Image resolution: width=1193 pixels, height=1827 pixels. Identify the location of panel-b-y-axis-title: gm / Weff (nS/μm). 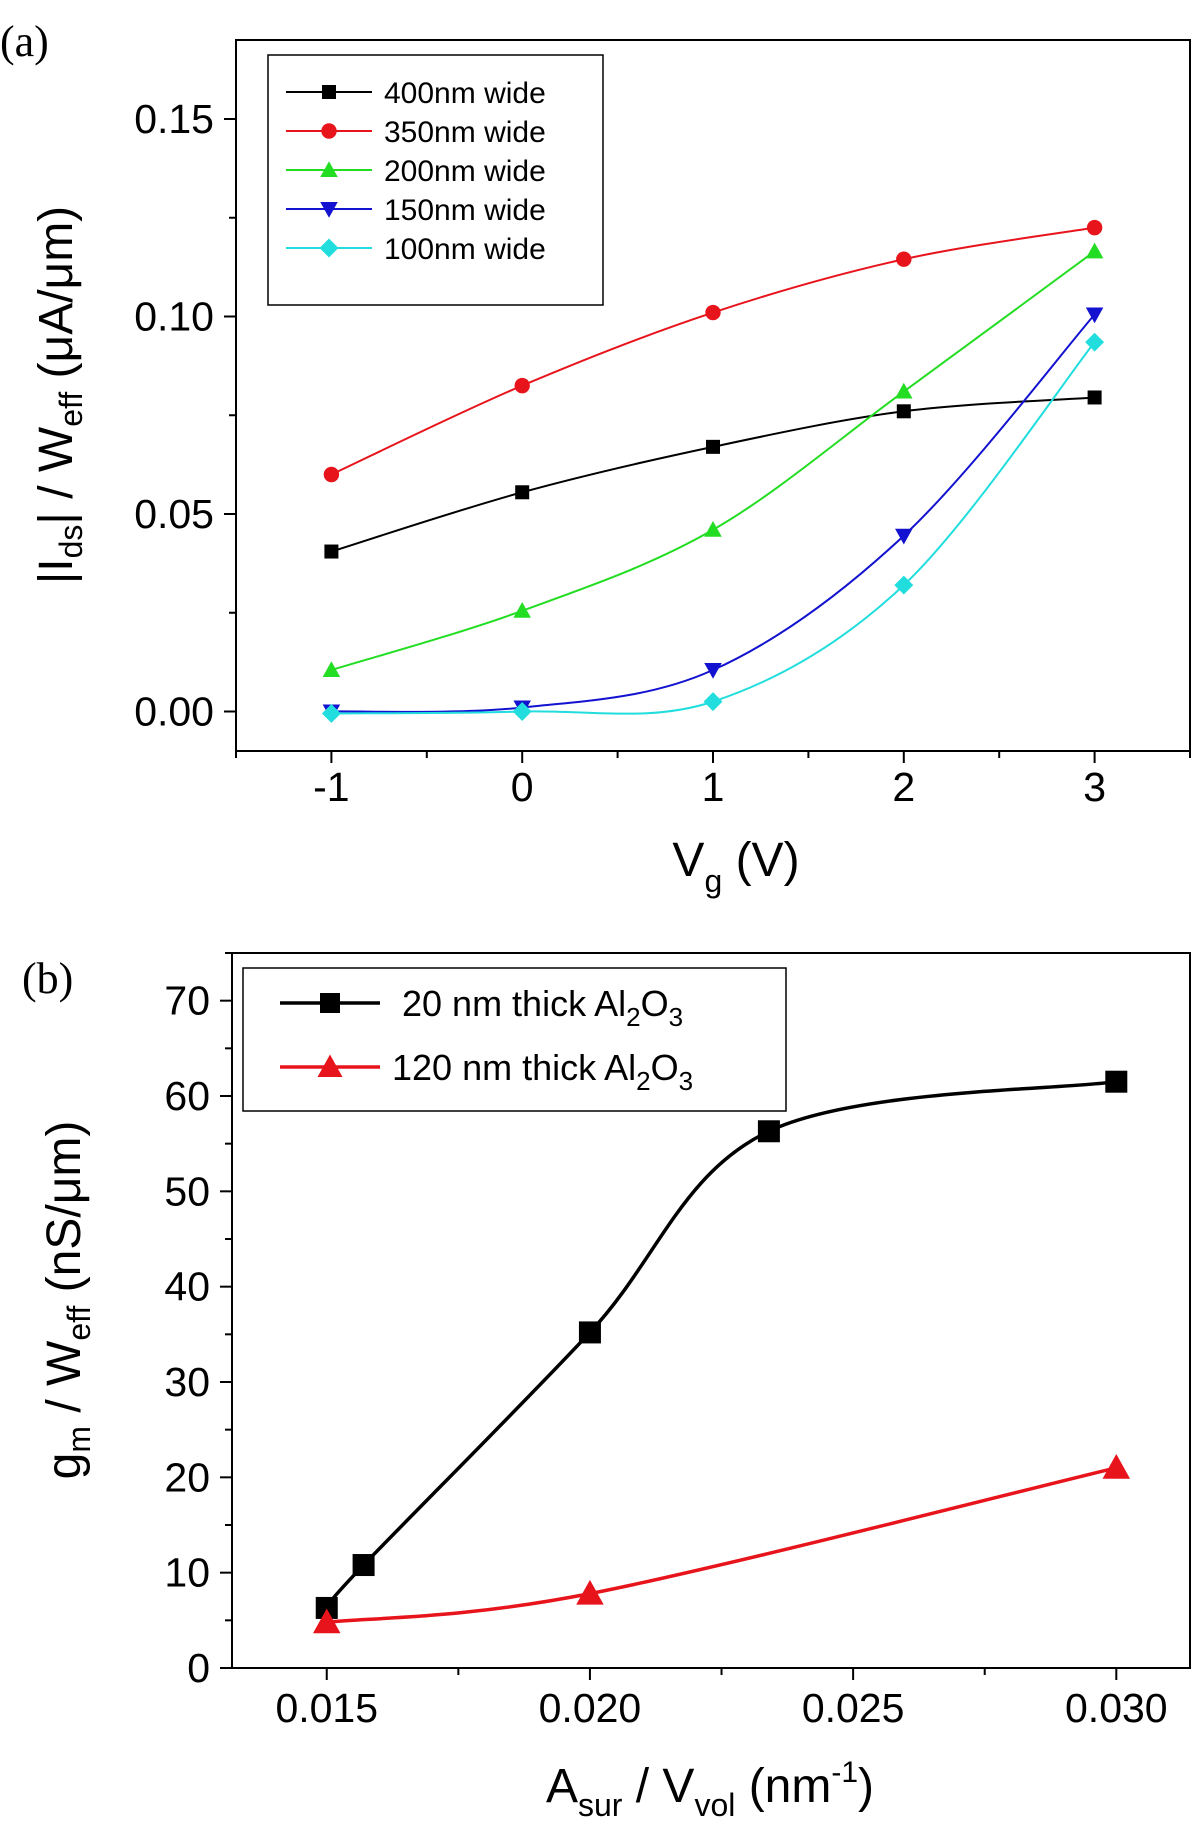
(67, 1300).